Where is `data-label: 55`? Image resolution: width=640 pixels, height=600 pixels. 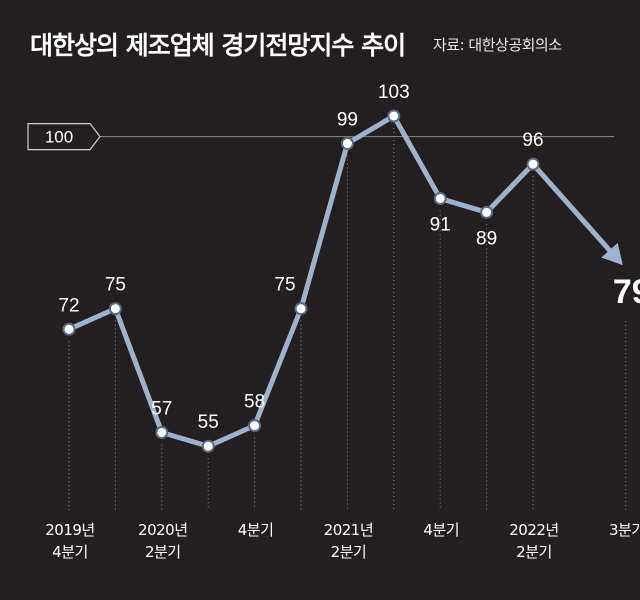 data-label: 55 is located at coordinates (208, 422).